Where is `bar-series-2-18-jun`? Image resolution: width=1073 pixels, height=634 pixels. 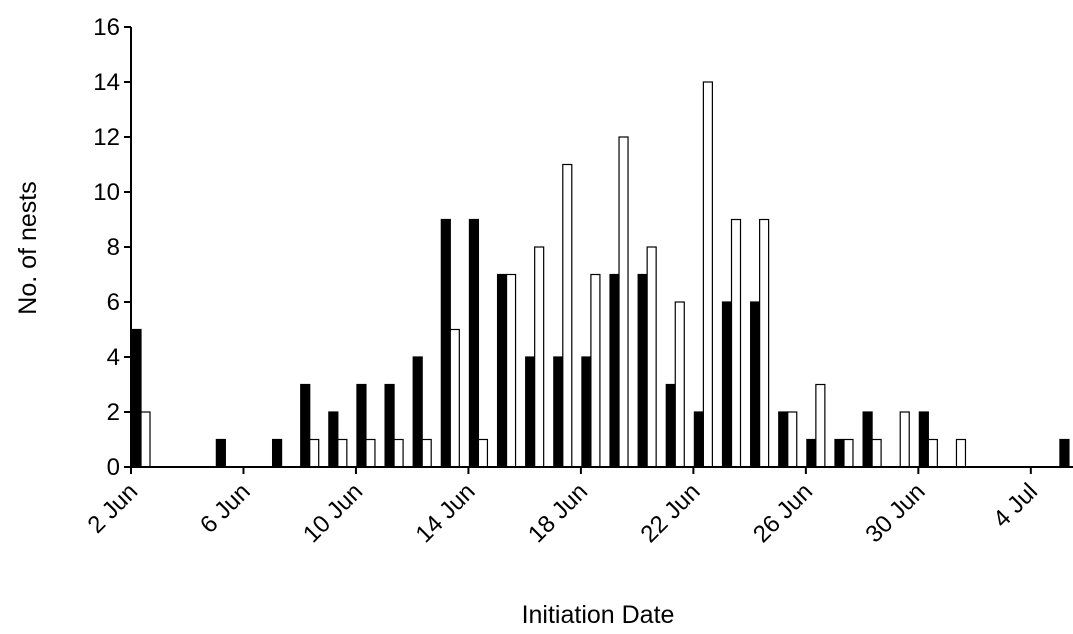 bar-series-2-18-jun is located at coordinates (595, 370).